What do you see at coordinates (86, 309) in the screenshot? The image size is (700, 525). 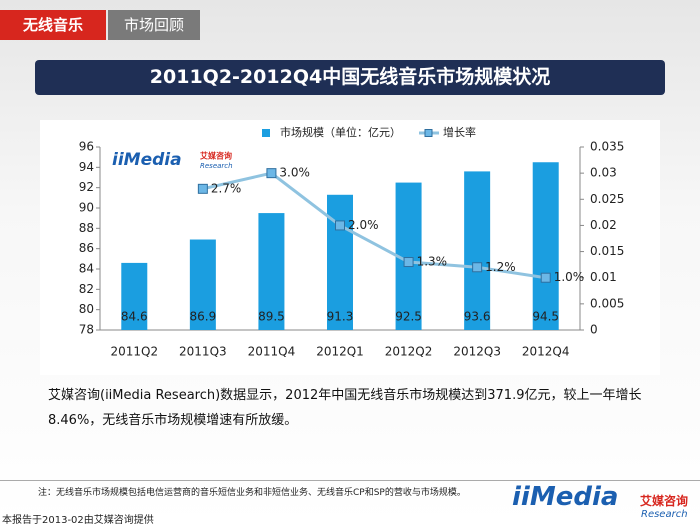 I see `y-tick-label: 80` at bounding box center [86, 309].